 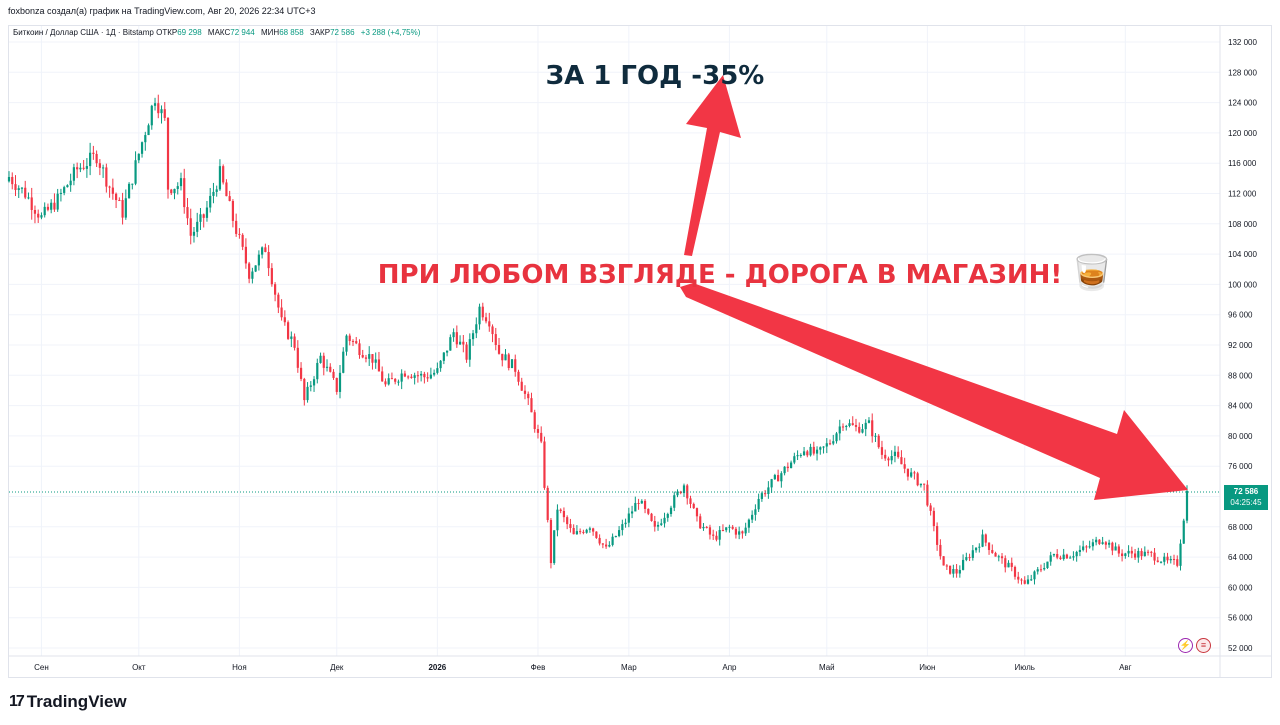 What do you see at coordinates (1125, 667) in the screenshot?
I see `x-tick-label: Авг` at bounding box center [1125, 667].